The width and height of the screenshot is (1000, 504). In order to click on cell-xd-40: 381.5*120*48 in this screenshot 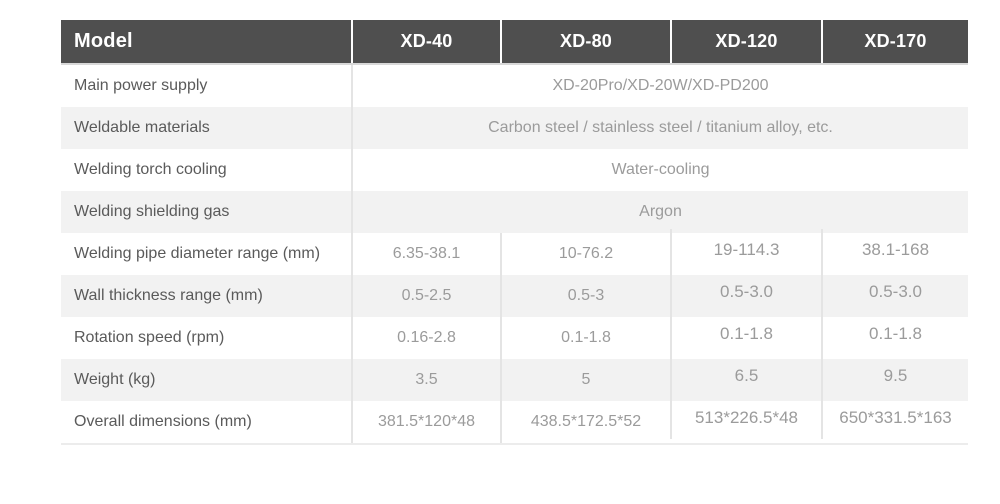, I will do `click(425, 422)`.